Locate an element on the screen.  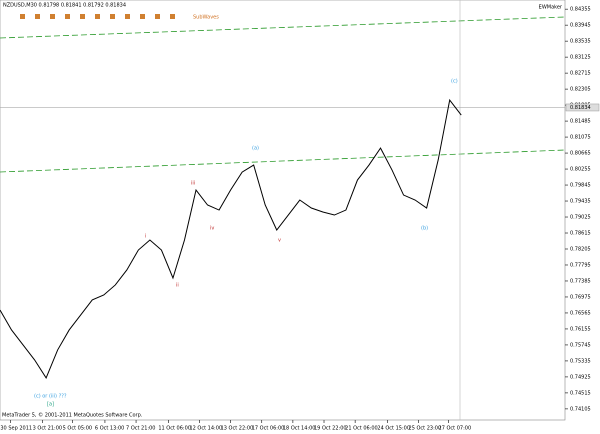
wave-label: ii is located at coordinates (177, 286).